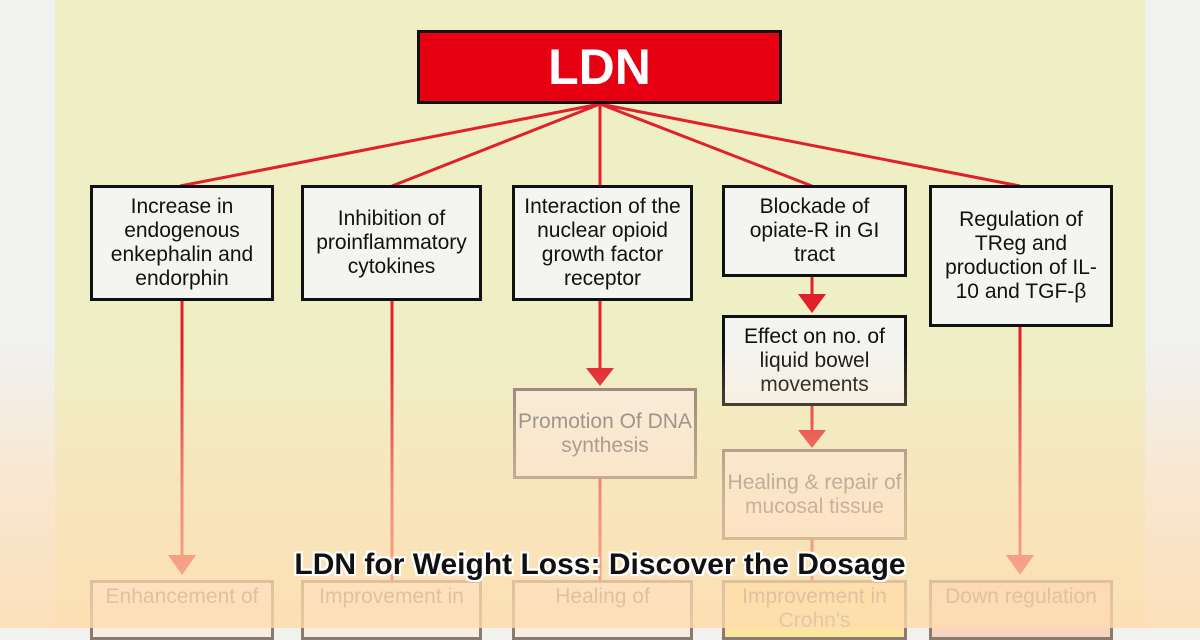 This screenshot has height=640, width=1200. I want to click on effect-box: Effect on no. of liquid bowel movements, so click(814, 360).